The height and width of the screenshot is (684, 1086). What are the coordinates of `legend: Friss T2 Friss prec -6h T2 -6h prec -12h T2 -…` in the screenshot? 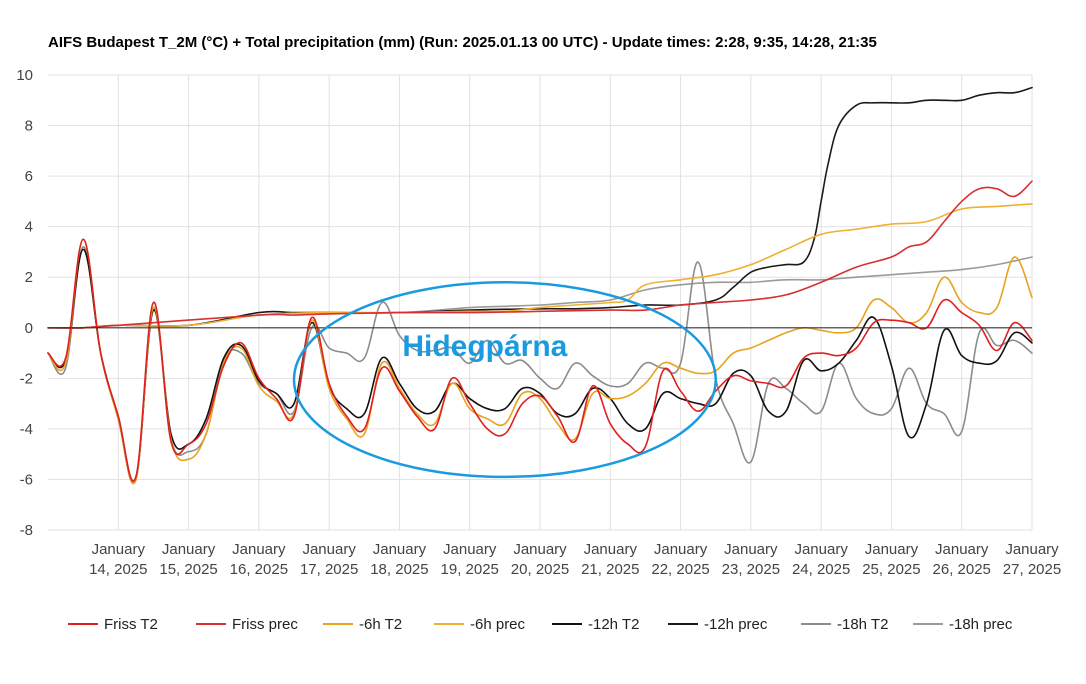 It's located at (540, 624).